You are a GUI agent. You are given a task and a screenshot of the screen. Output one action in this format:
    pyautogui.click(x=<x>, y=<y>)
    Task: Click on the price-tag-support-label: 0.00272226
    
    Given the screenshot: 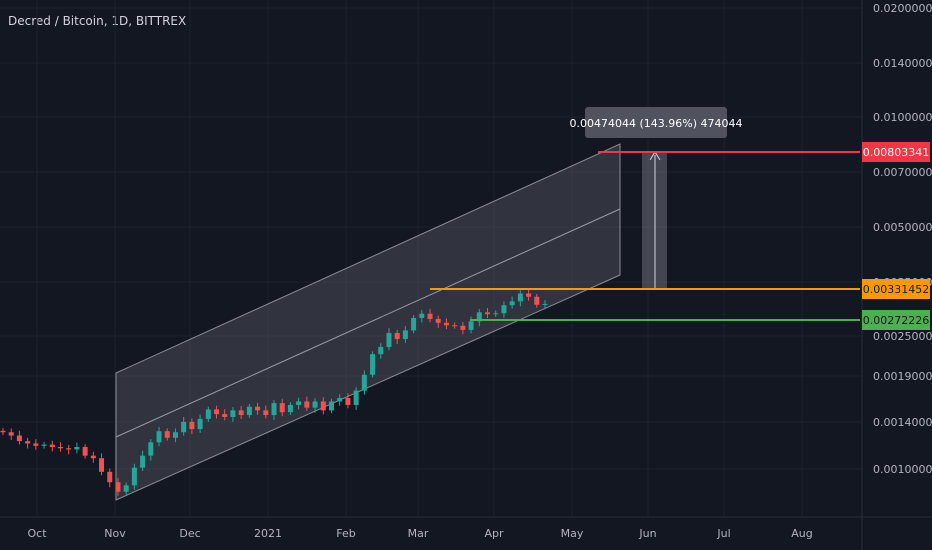 What is the action you would take?
    pyautogui.click(x=896, y=320)
    